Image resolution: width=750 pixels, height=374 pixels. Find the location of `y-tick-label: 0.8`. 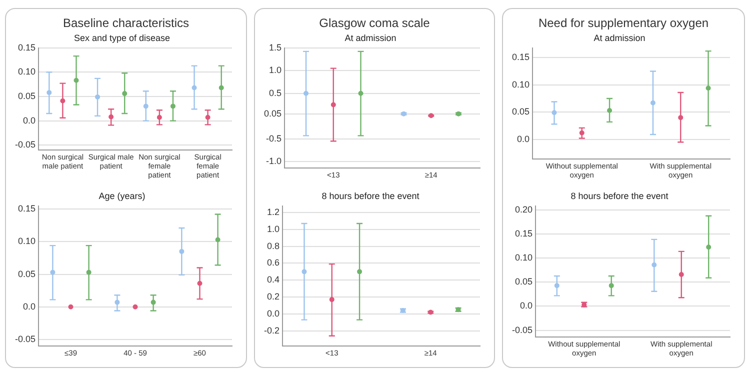

y-tick-label: 0.8 is located at coordinates (273, 245).